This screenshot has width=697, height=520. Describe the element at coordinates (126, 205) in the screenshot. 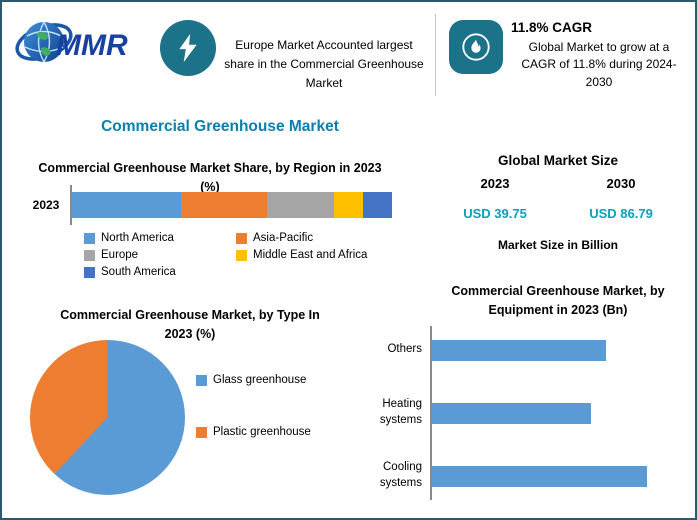

I see `segment-north-america` at that location.